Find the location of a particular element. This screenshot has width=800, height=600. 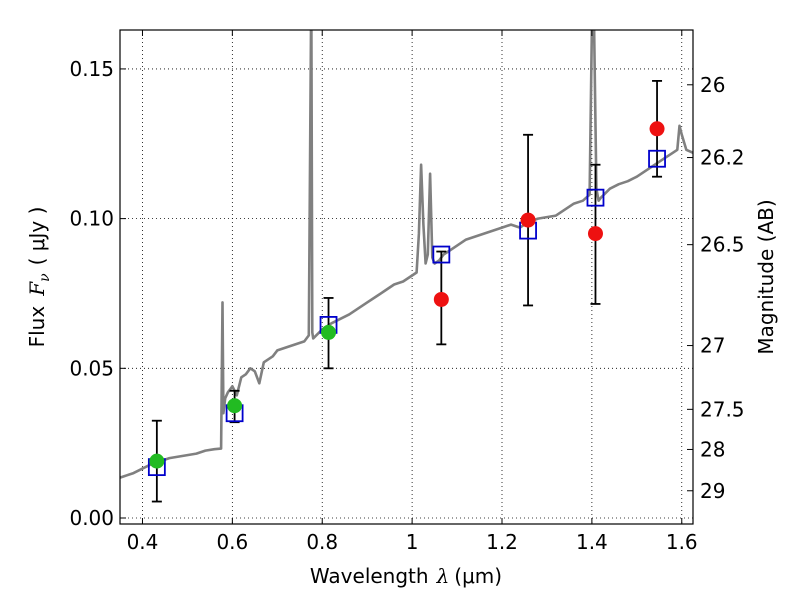

y-axis-label: FluxFν( μJy ) is located at coordinates (39, 277).